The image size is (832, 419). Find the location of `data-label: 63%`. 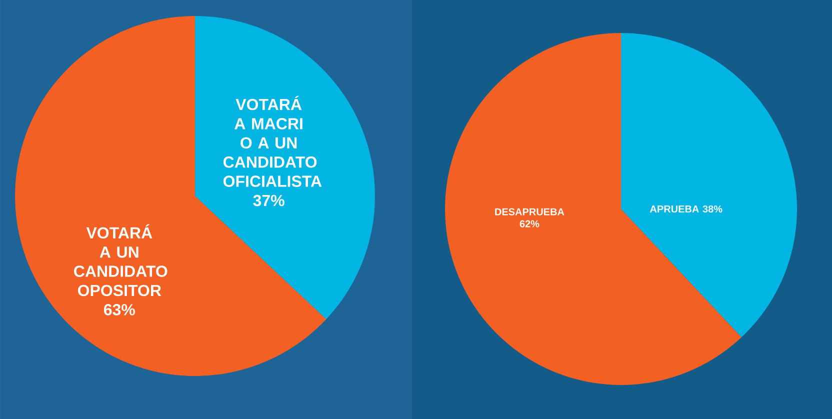

data-label: 63% is located at coordinates (119, 310).